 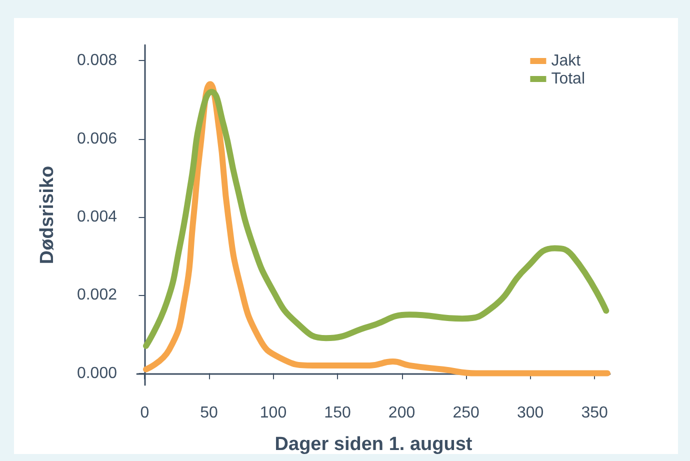 What do you see at coordinates (530, 413) in the screenshot?
I see `x-tick-label: 300` at bounding box center [530, 413].